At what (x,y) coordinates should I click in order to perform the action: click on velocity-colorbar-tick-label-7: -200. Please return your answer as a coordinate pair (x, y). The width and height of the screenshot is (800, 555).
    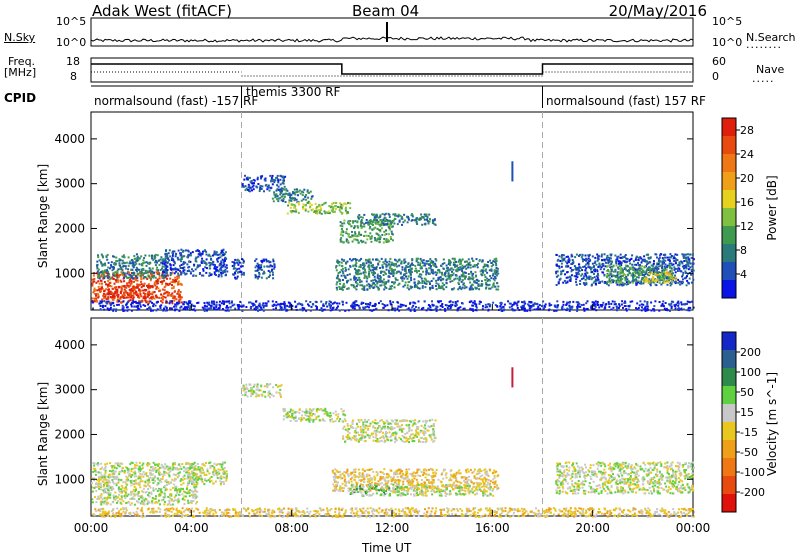
    Looking at the image, I should click on (752, 492).